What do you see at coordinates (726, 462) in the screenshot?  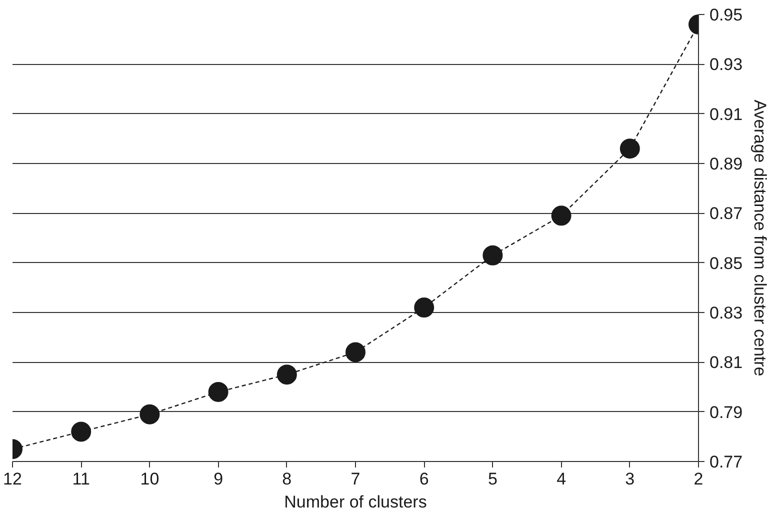 I see `y-tick-label: 0.77` at bounding box center [726, 462].